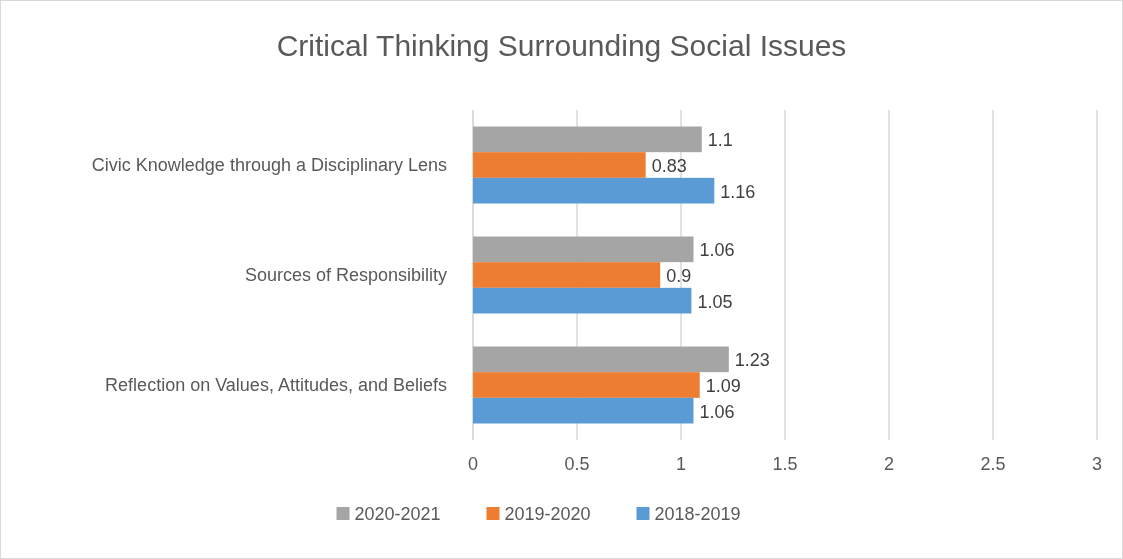  I want to click on data-label: 0.9, so click(679, 276).